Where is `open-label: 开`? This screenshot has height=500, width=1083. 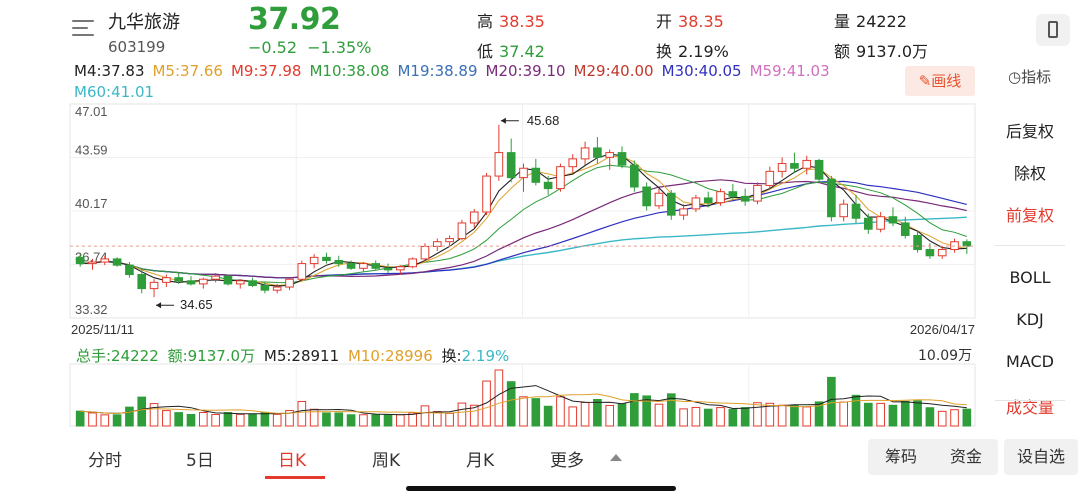
open-label: 开 is located at coordinates (664, 21).